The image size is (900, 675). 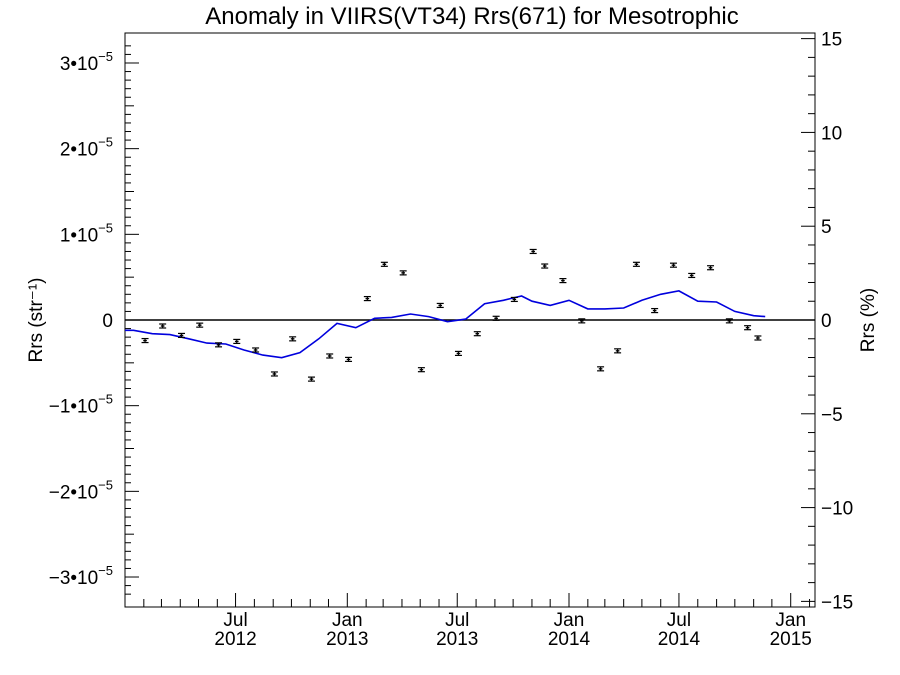 What do you see at coordinates (868, 320) in the screenshot?
I see `right-y-axis-label: Rrs (%)` at bounding box center [868, 320].